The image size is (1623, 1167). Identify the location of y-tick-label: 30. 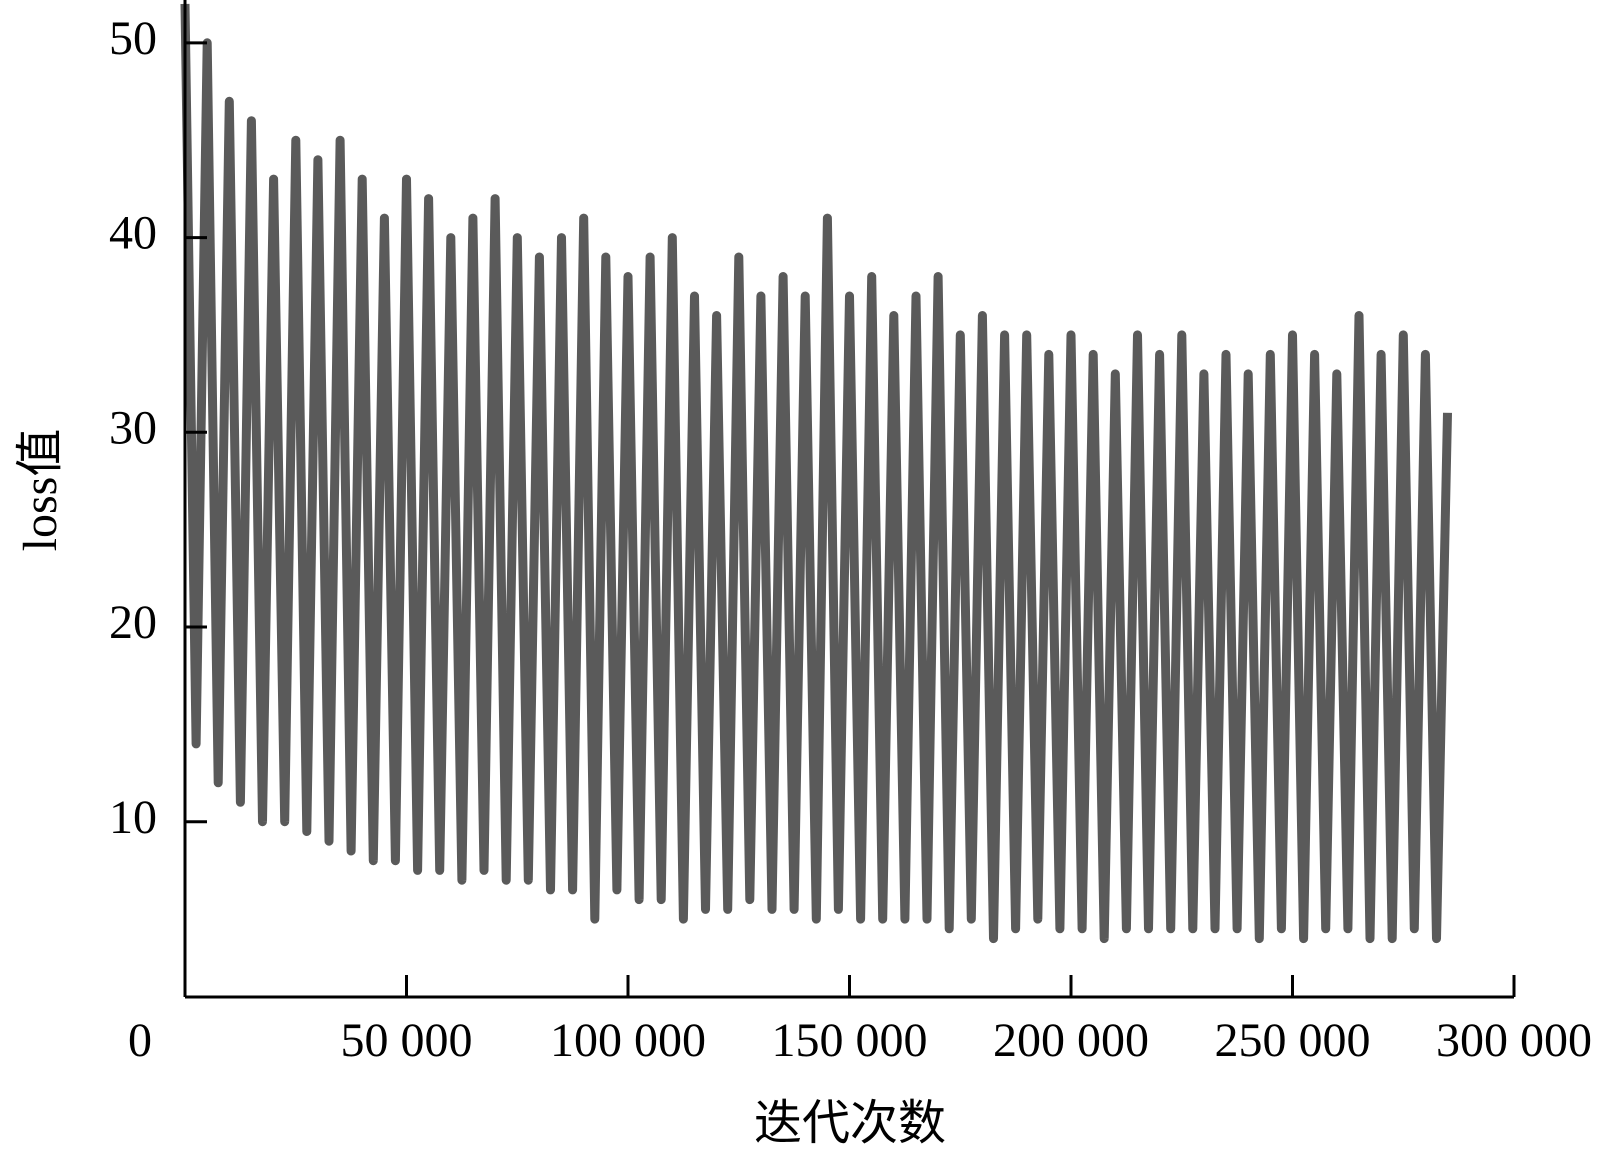
(133, 427).